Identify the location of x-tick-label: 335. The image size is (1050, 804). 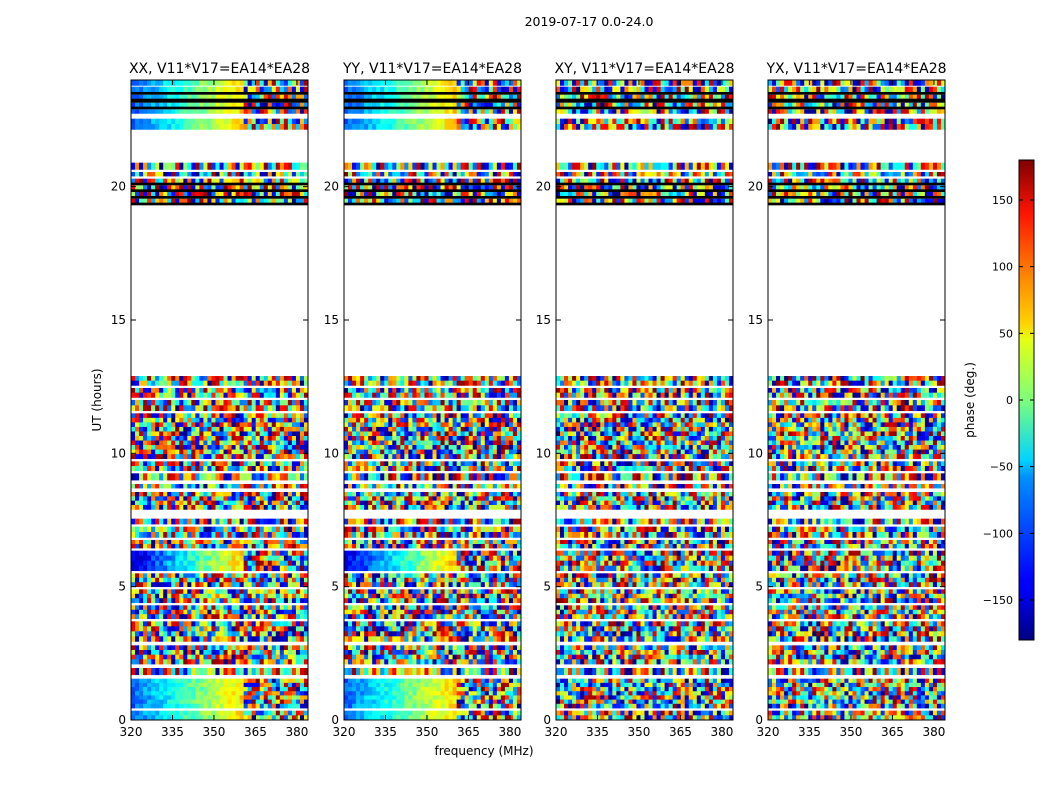
(172, 732).